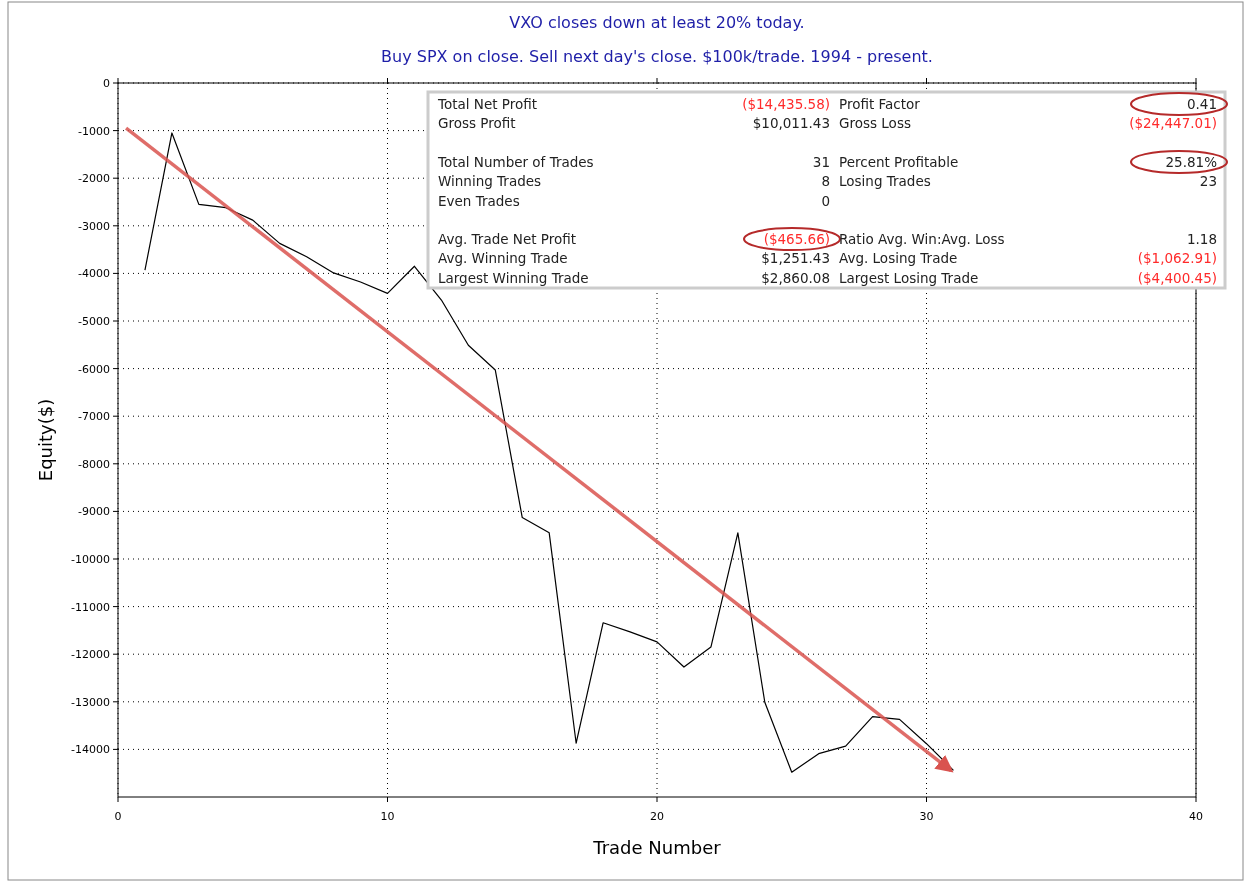 The image size is (1249, 882). I want to click on annotation: 0, so click(825, 200).